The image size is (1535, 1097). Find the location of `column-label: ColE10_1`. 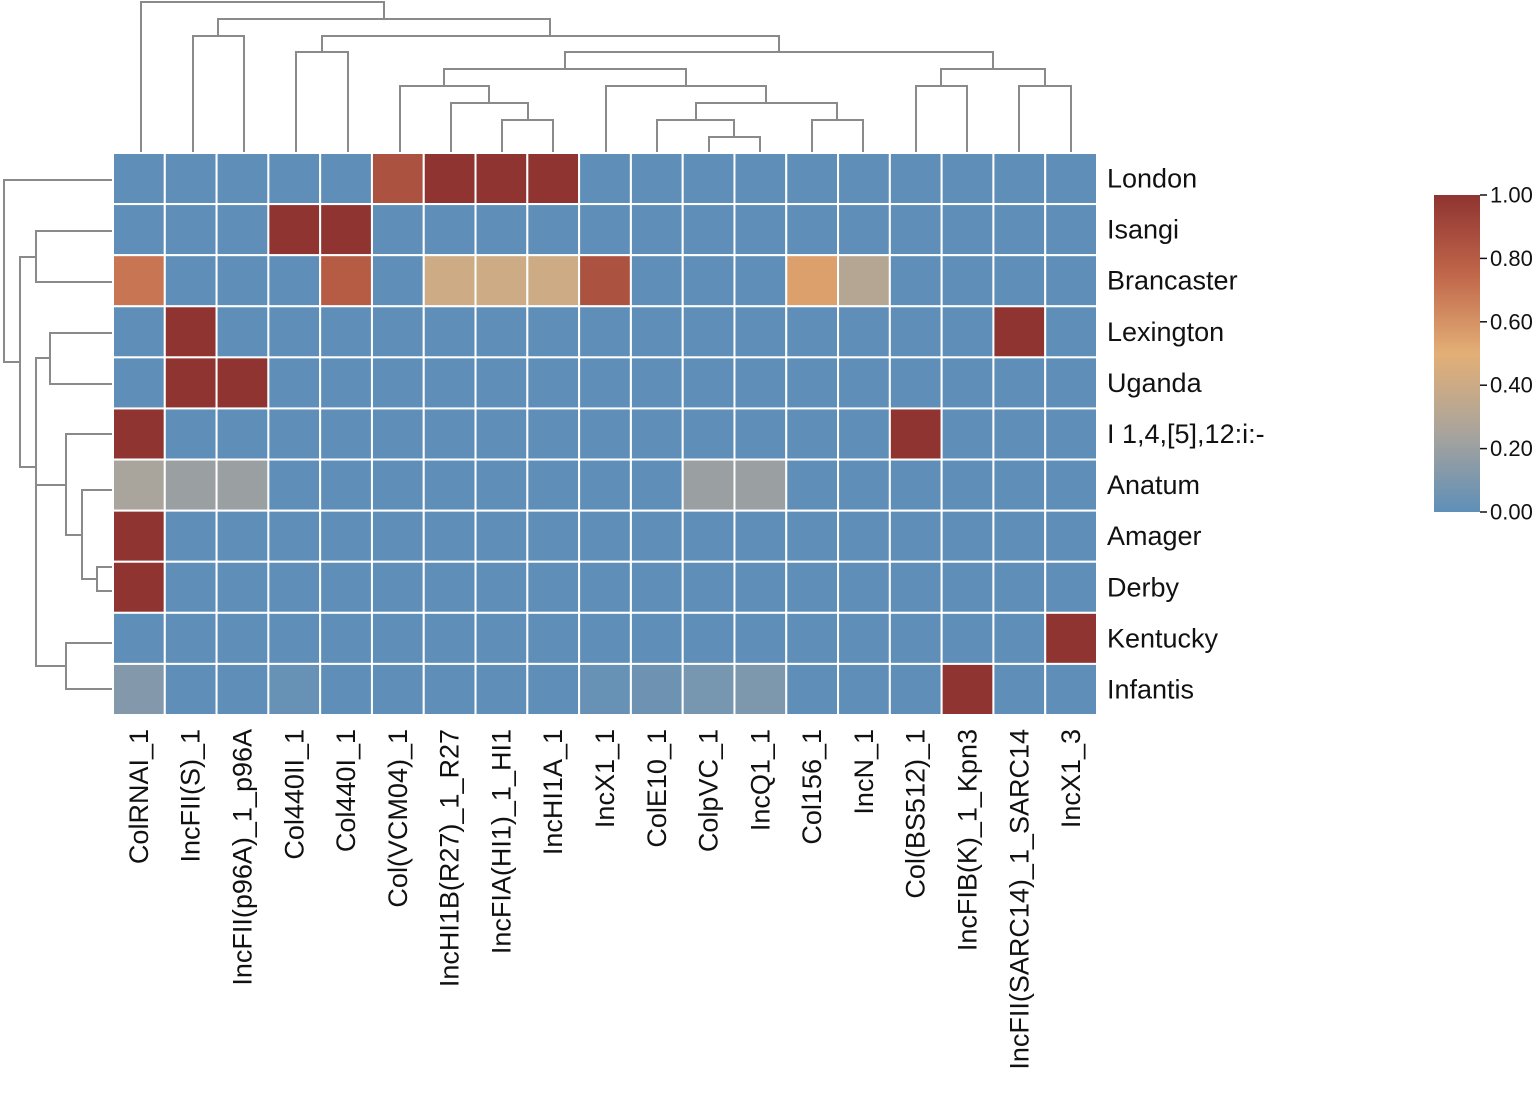

column-label: ColE10_1 is located at coordinates (657, 788).